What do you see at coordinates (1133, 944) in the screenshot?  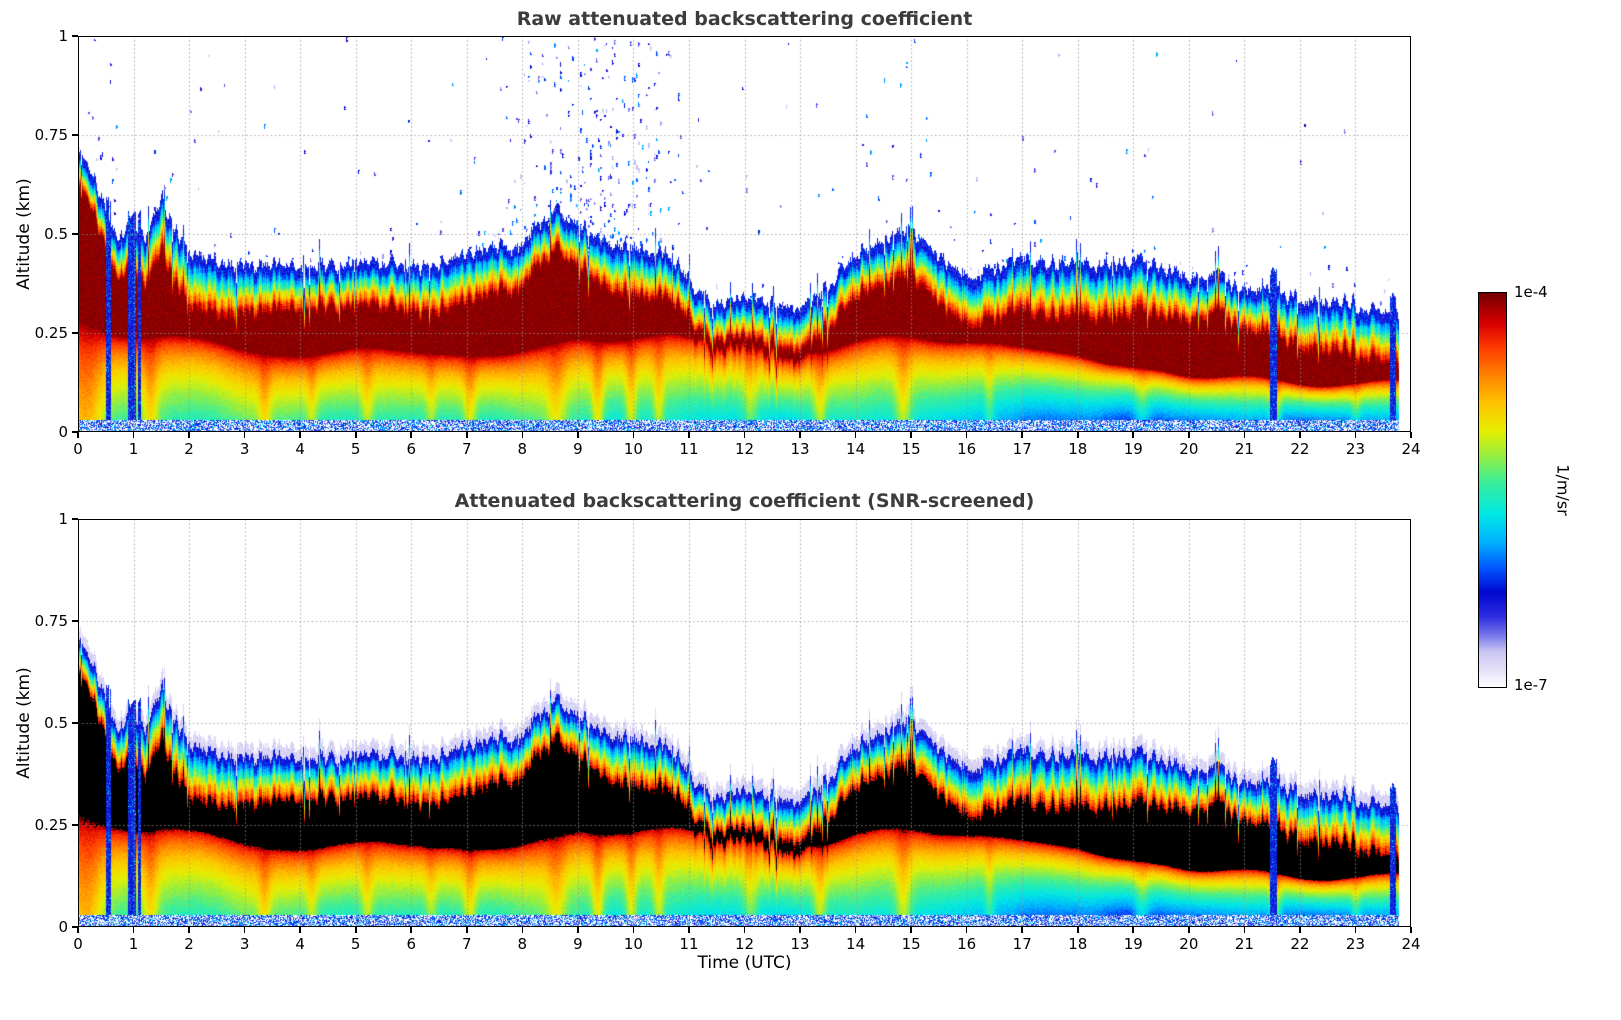 I see `x-tick-label: 19` at bounding box center [1133, 944].